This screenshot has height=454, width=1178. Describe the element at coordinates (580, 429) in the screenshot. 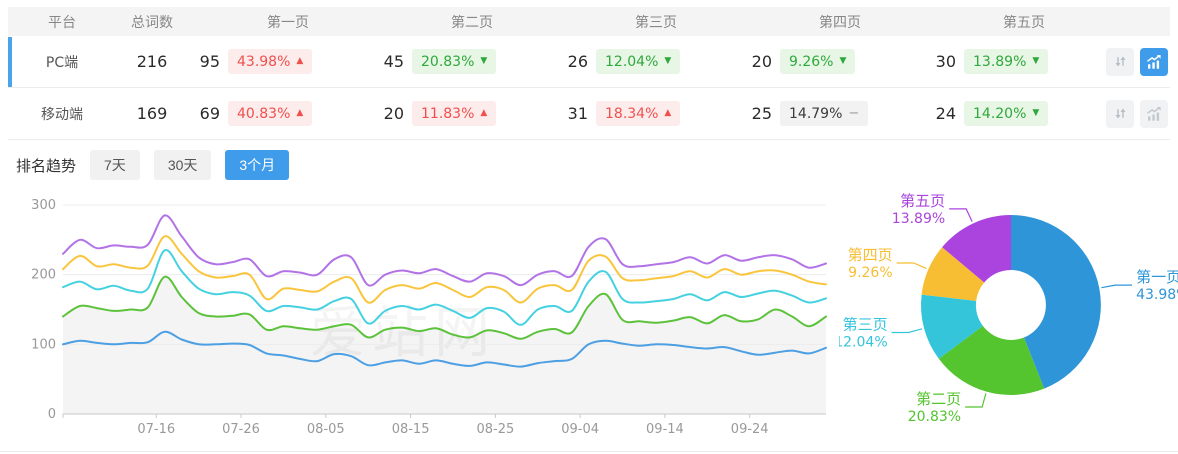

I see `x-tick-label: 09-04` at that location.